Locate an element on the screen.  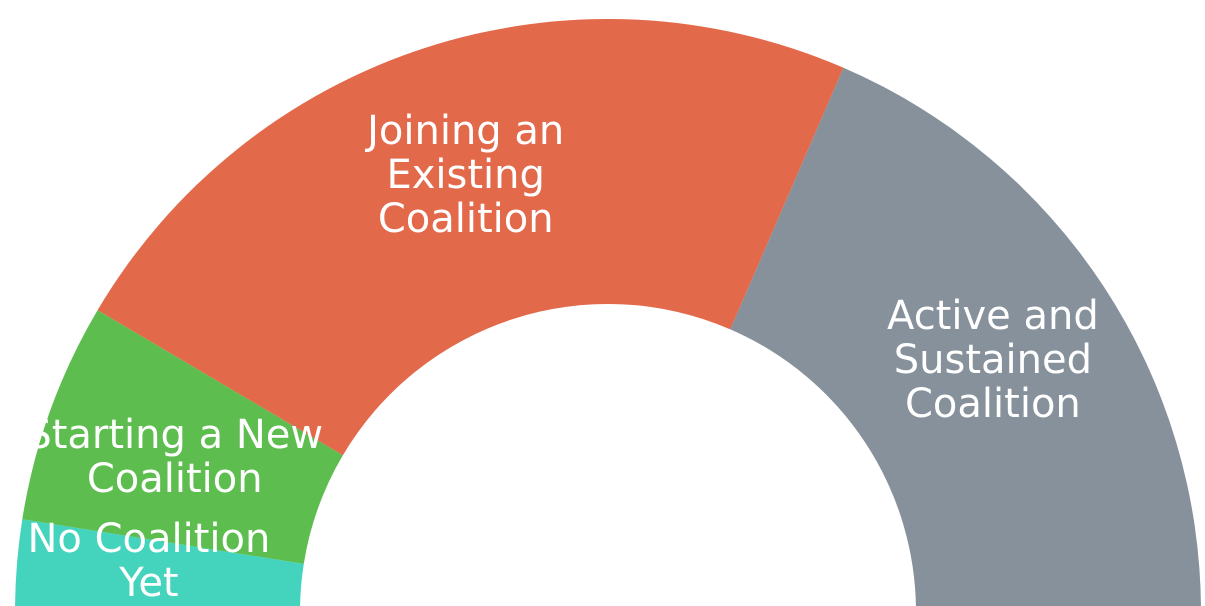
segment-starting-a-new-coalition is located at coordinates (182, 437).